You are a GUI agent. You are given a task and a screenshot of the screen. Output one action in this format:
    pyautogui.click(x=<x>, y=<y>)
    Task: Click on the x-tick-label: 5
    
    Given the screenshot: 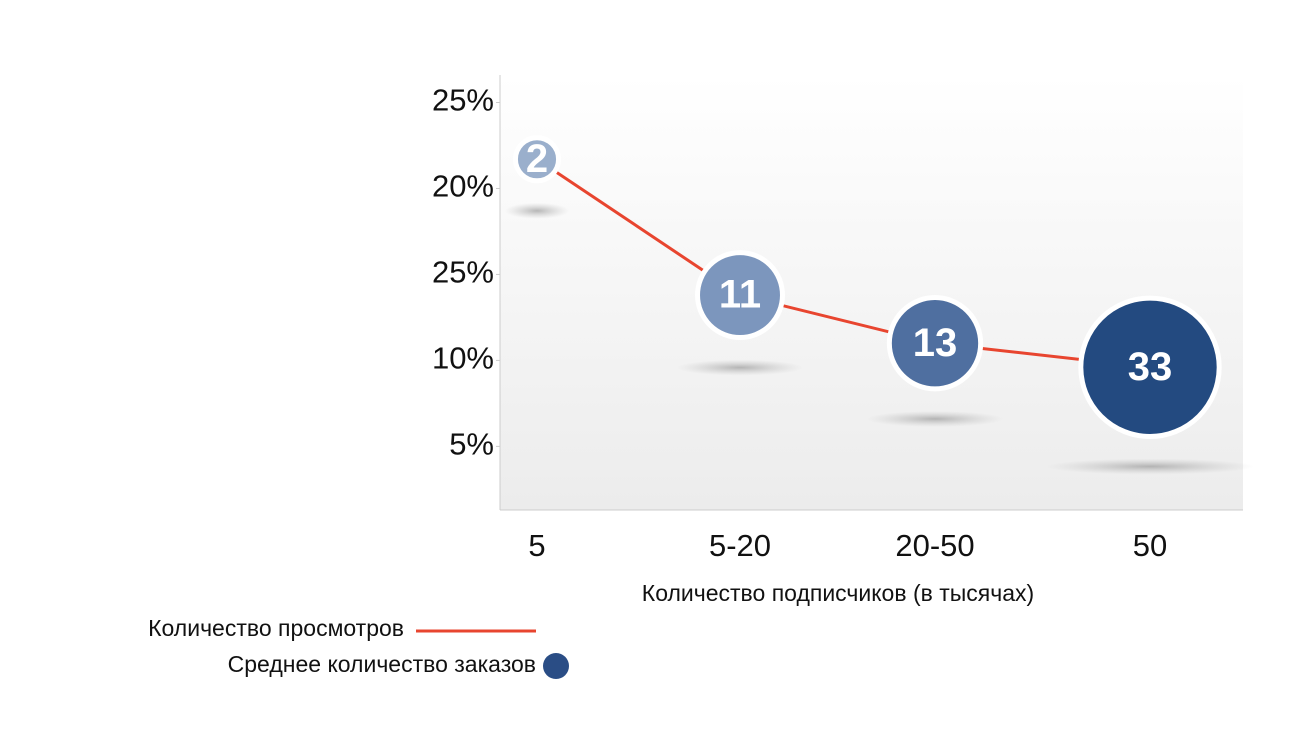 What is the action you would take?
    pyautogui.click(x=536, y=545)
    